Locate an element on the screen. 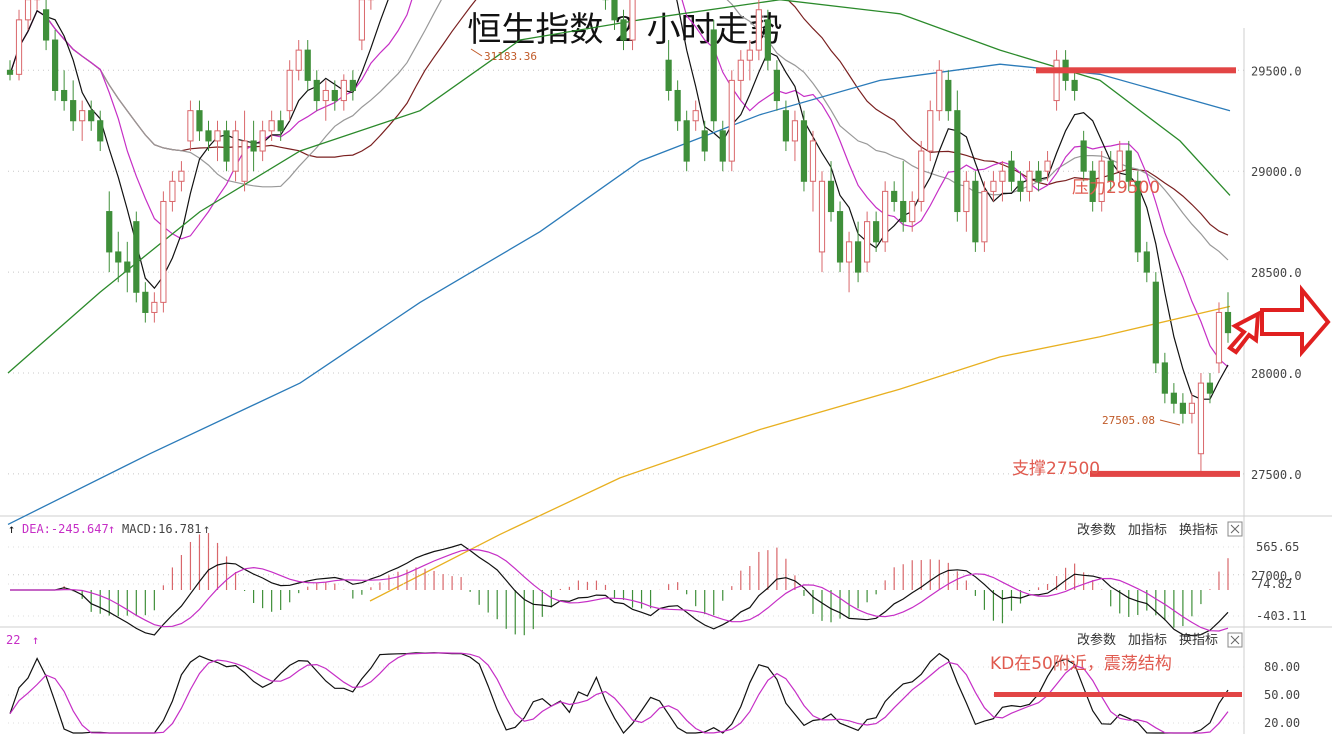  high-pointer is located at coordinates (476, 52).